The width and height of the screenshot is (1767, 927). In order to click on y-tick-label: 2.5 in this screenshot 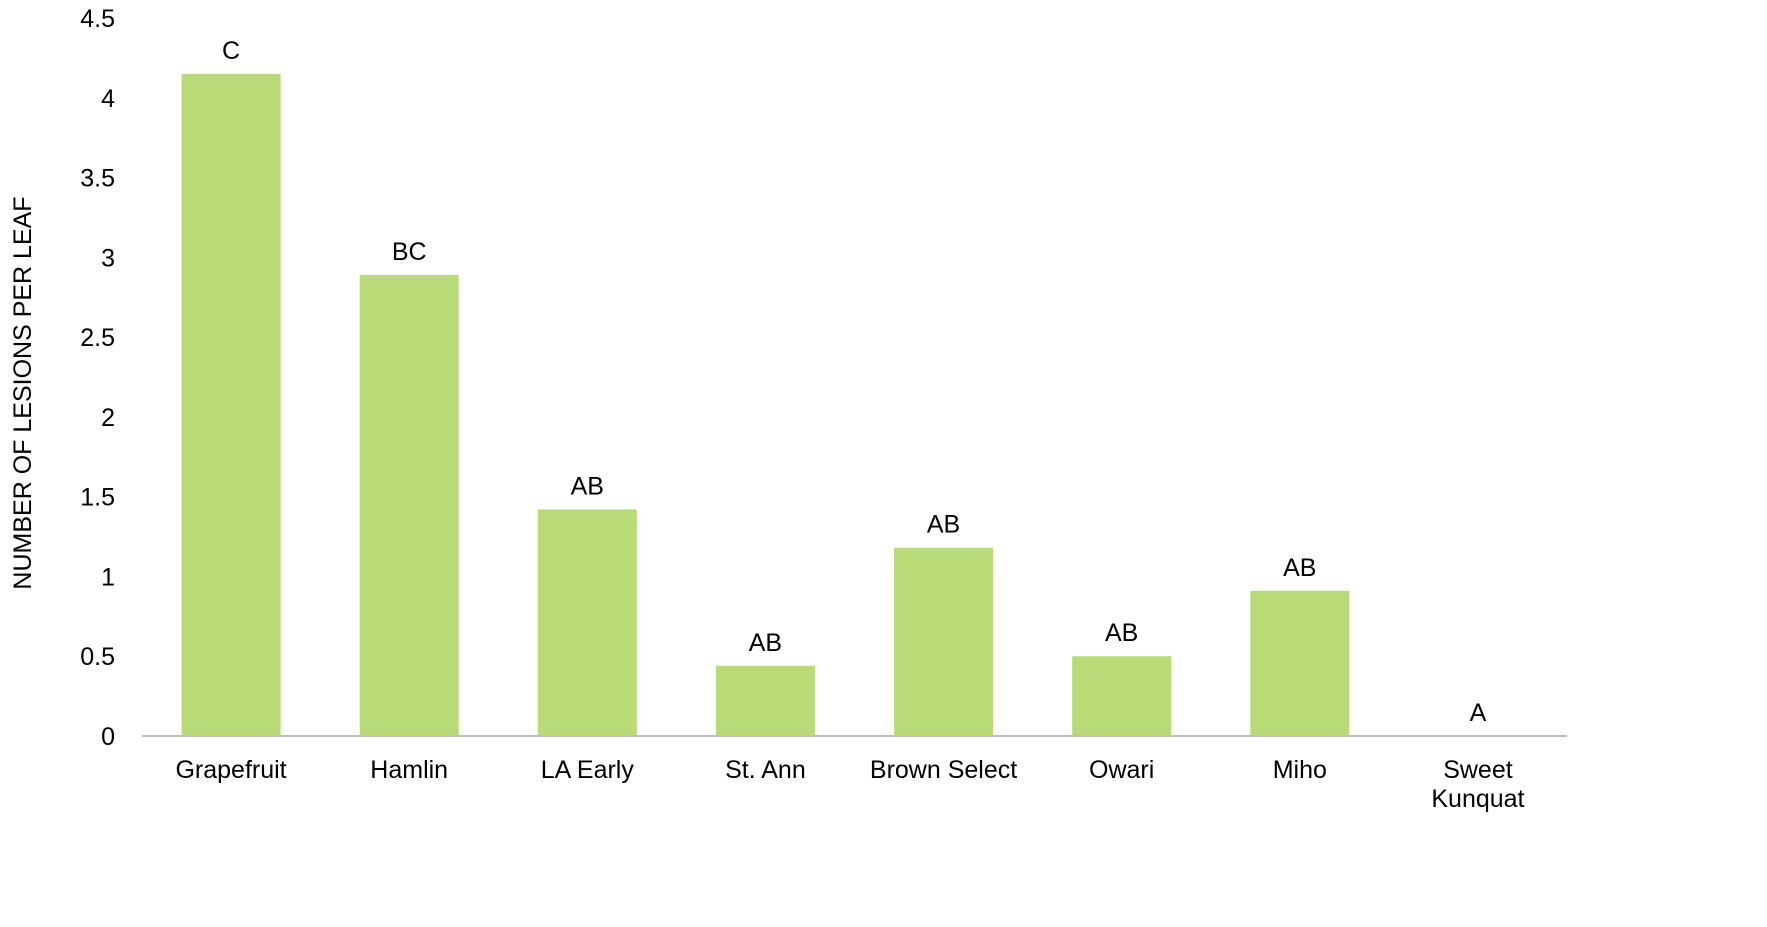, I will do `click(97, 338)`.